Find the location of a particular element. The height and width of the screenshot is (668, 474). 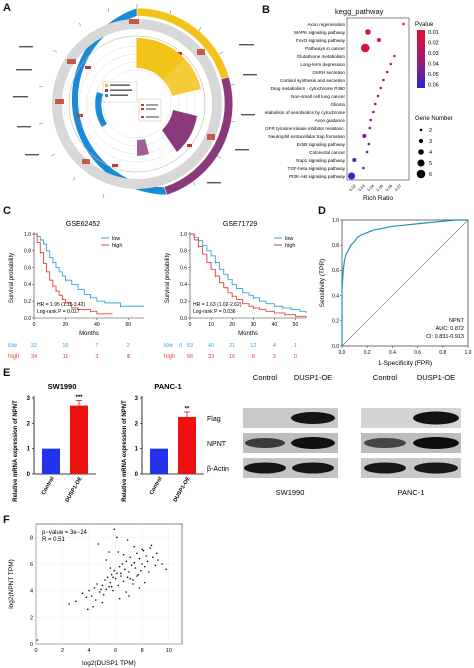

roc-auc: AUC: 0.872 is located at coordinates (450, 329).